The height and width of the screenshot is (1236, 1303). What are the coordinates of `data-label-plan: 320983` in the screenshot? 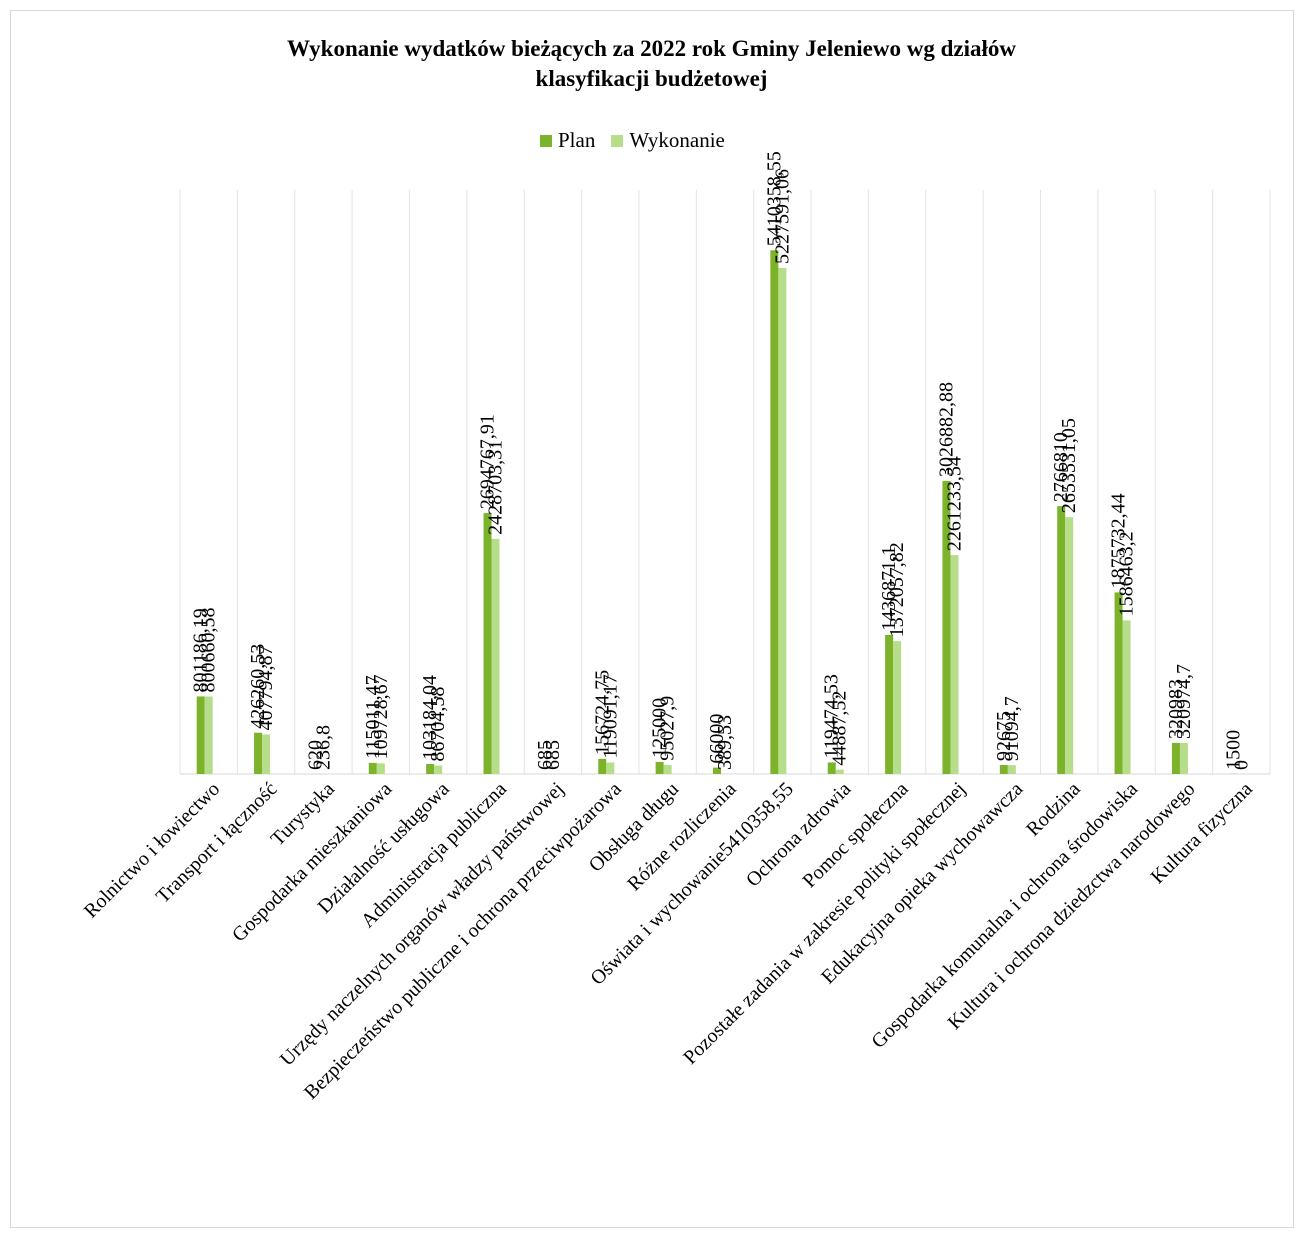 It's located at (1176, 709).